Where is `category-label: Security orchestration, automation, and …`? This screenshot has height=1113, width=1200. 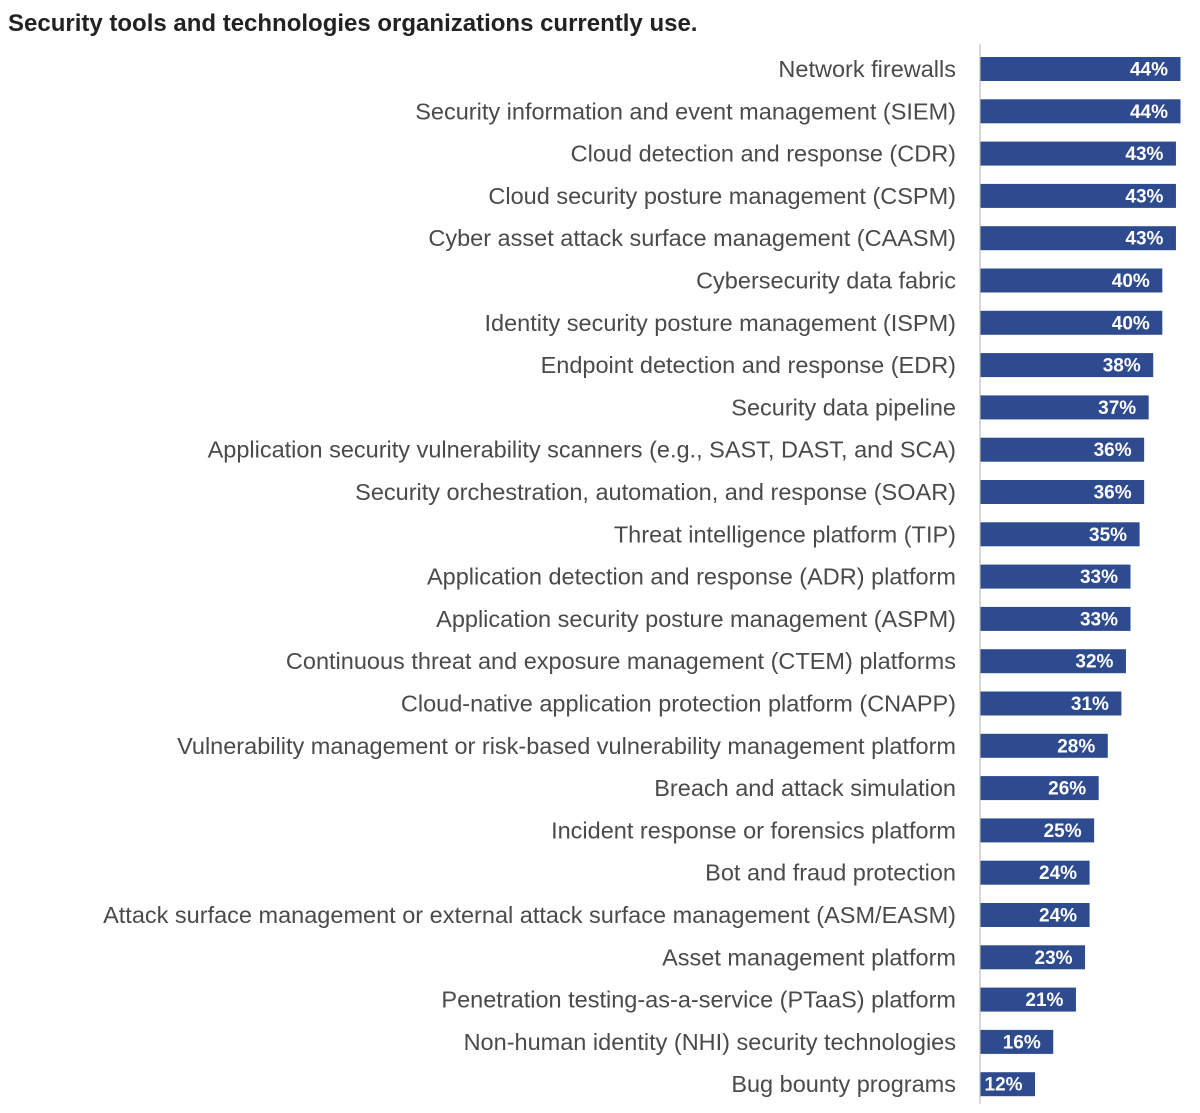
category-label: Security orchestration, automation, and … is located at coordinates (655, 492).